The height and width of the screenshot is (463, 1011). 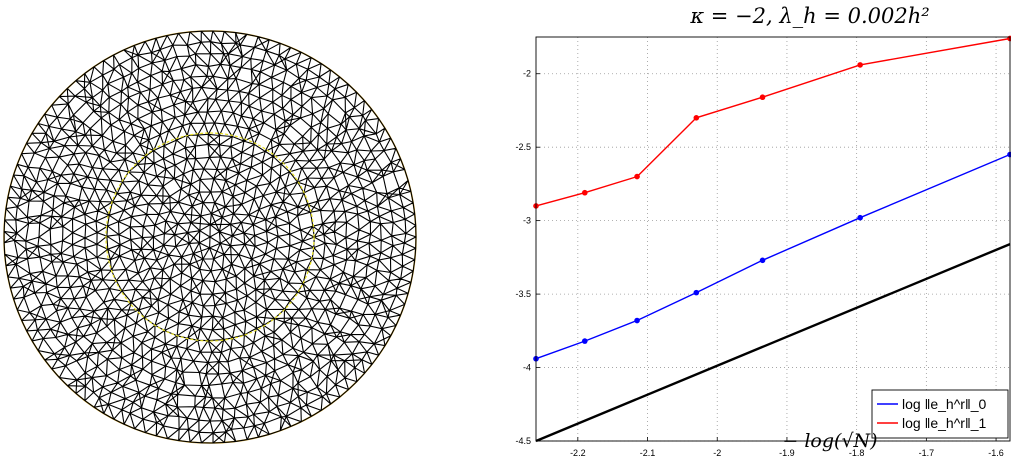 What do you see at coordinates (523, 147) in the screenshot?
I see `y-tick-label: -2.5` at bounding box center [523, 147].